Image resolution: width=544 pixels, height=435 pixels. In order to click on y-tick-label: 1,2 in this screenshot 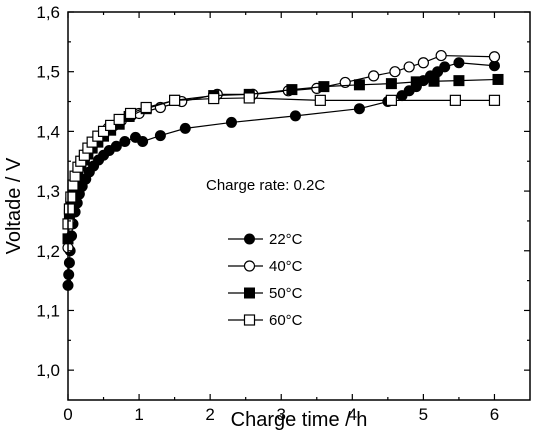, I will do `click(48, 251)`.